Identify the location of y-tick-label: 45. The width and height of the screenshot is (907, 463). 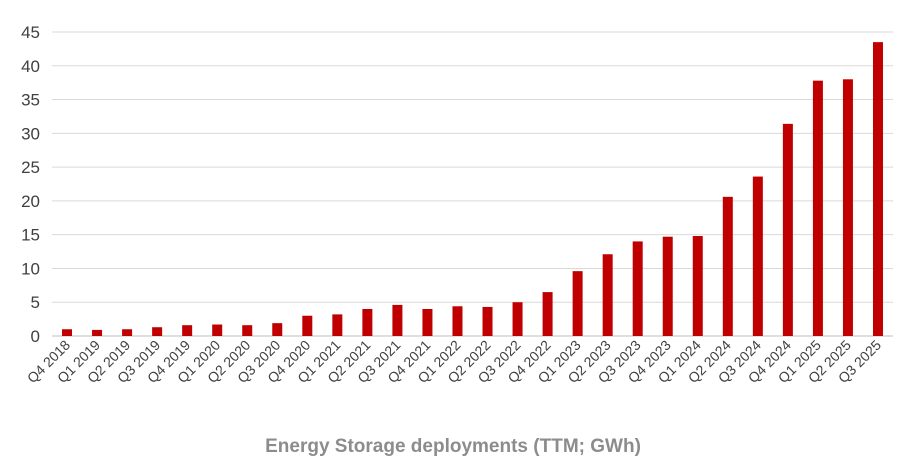
(30, 32).